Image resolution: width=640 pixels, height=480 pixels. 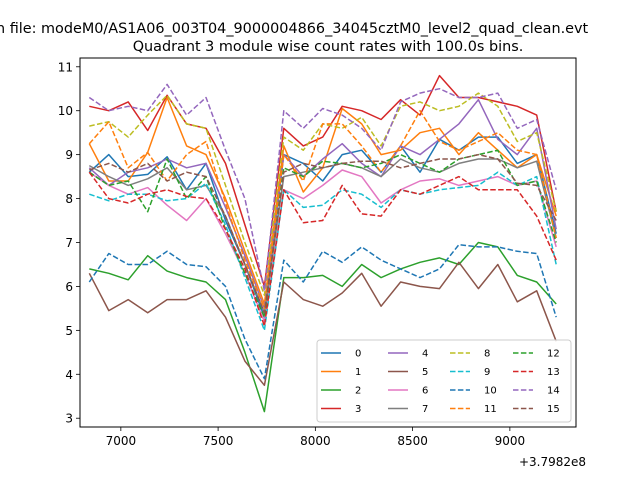 What do you see at coordinates (487, 354) in the screenshot?
I see `legend-label-8: 8` at bounding box center [487, 354].